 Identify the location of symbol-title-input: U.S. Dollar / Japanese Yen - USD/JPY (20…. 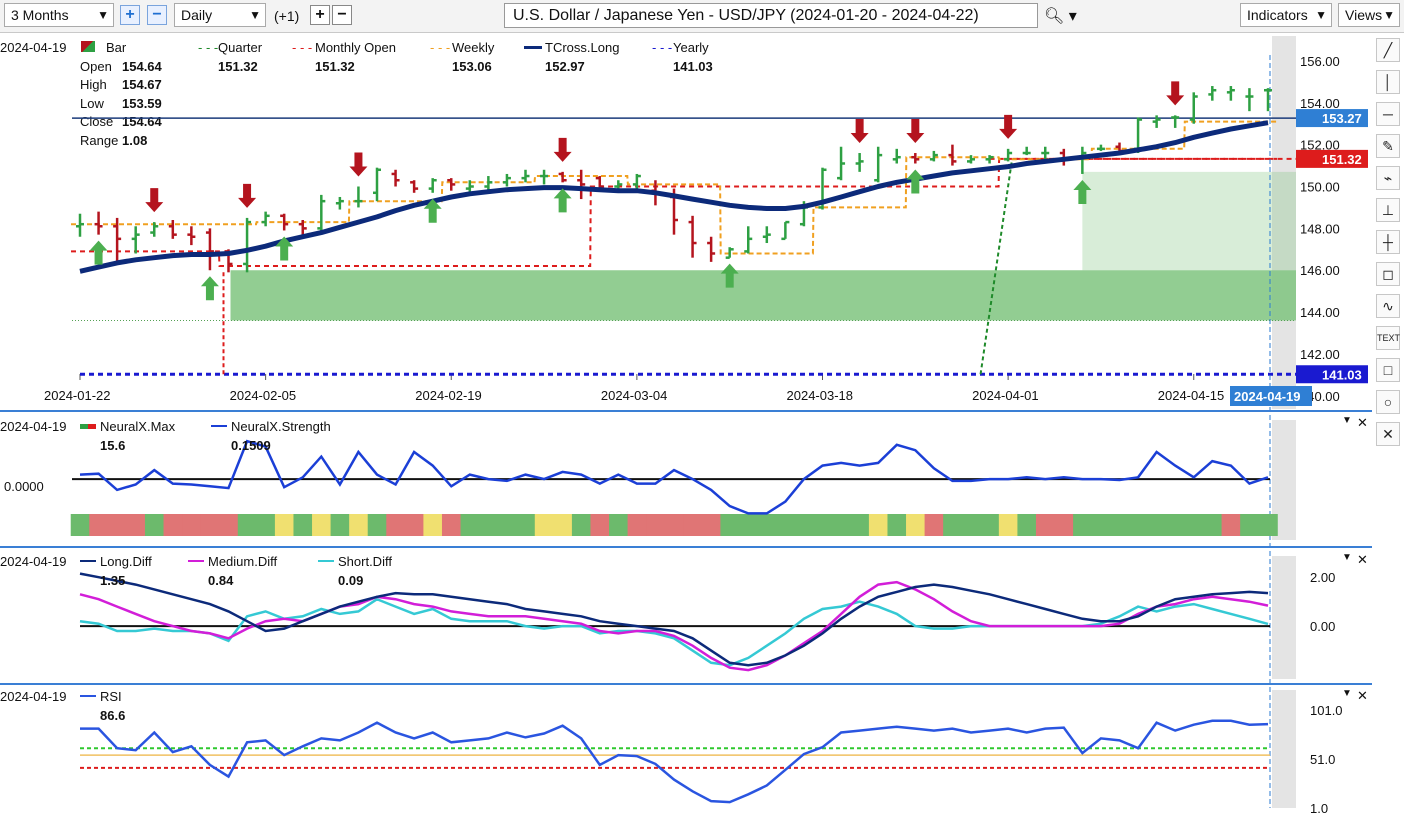
(771, 15).